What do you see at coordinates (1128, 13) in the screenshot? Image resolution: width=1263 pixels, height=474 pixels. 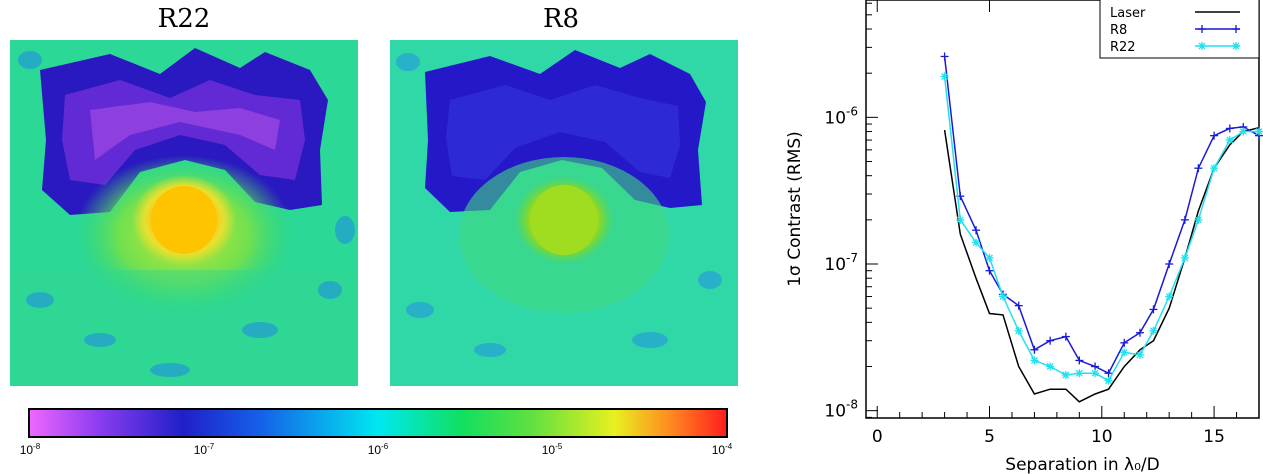 I see `legend-label: Laser` at bounding box center [1128, 13].